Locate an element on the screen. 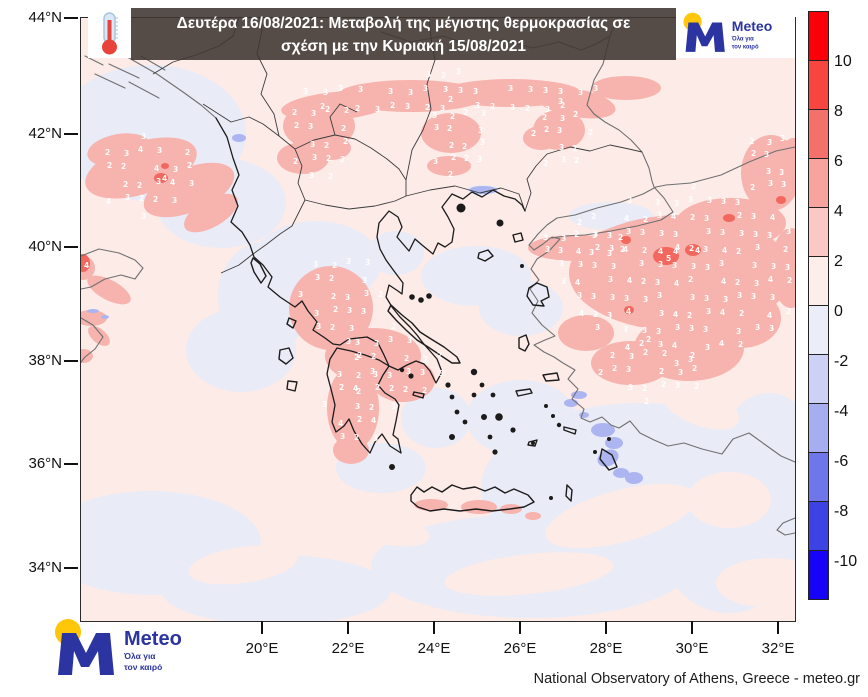 The width and height of the screenshot is (868, 697). hydra-island is located at coordinates (418, 395).